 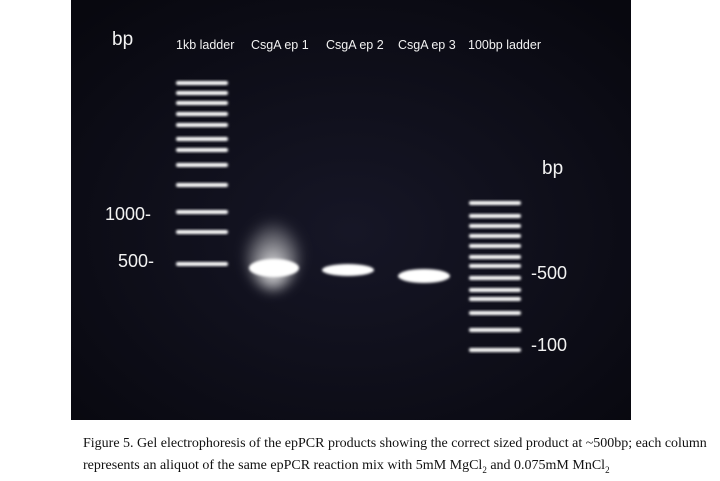 What do you see at coordinates (549, 273) in the screenshot?
I see `marker-500-right: -500` at bounding box center [549, 273].